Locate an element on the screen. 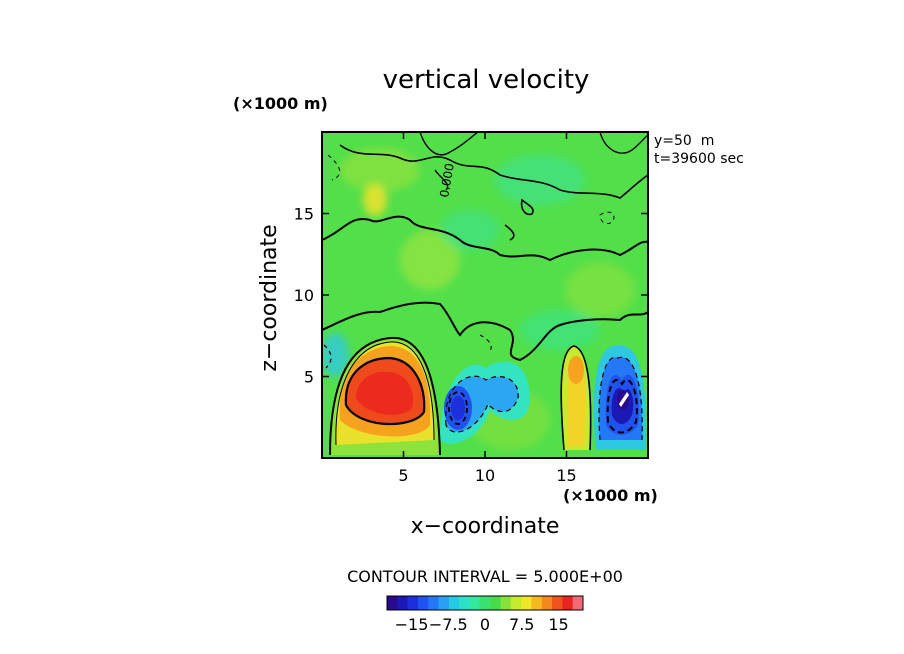 The image size is (904, 654). x-tick-label: 5 is located at coordinates (403, 475).